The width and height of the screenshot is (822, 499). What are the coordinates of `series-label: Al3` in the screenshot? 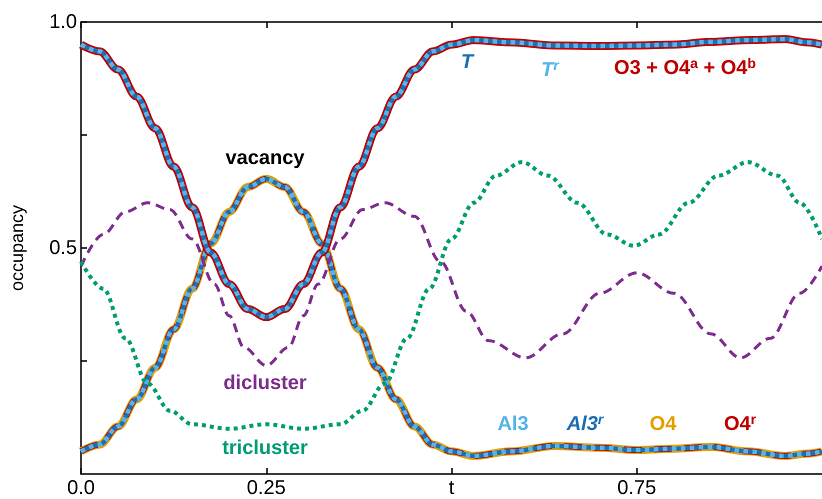 It's located at (513, 424).